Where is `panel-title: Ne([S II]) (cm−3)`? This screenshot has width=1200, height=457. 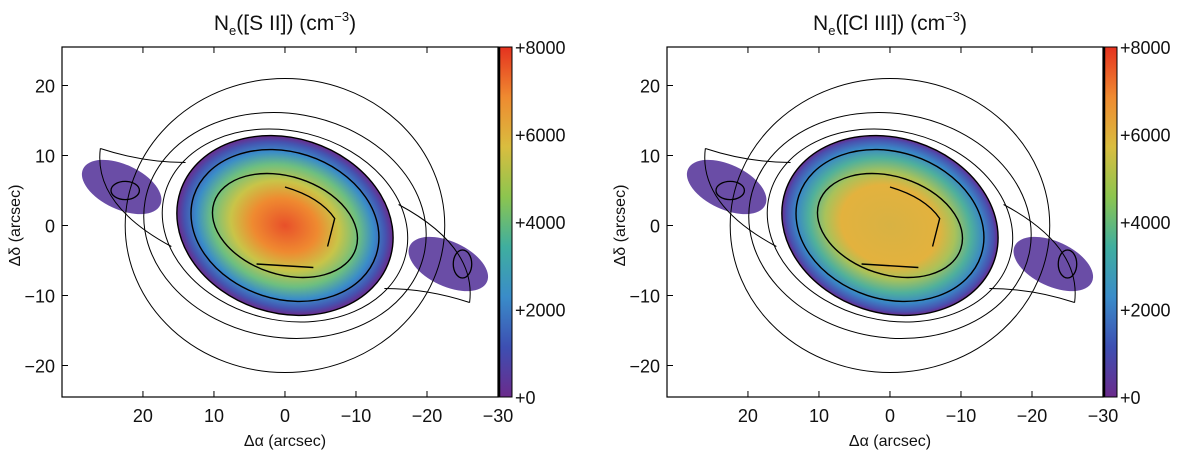 panel-title: Ne([S II]) (cm−3) is located at coordinates (285, 23).